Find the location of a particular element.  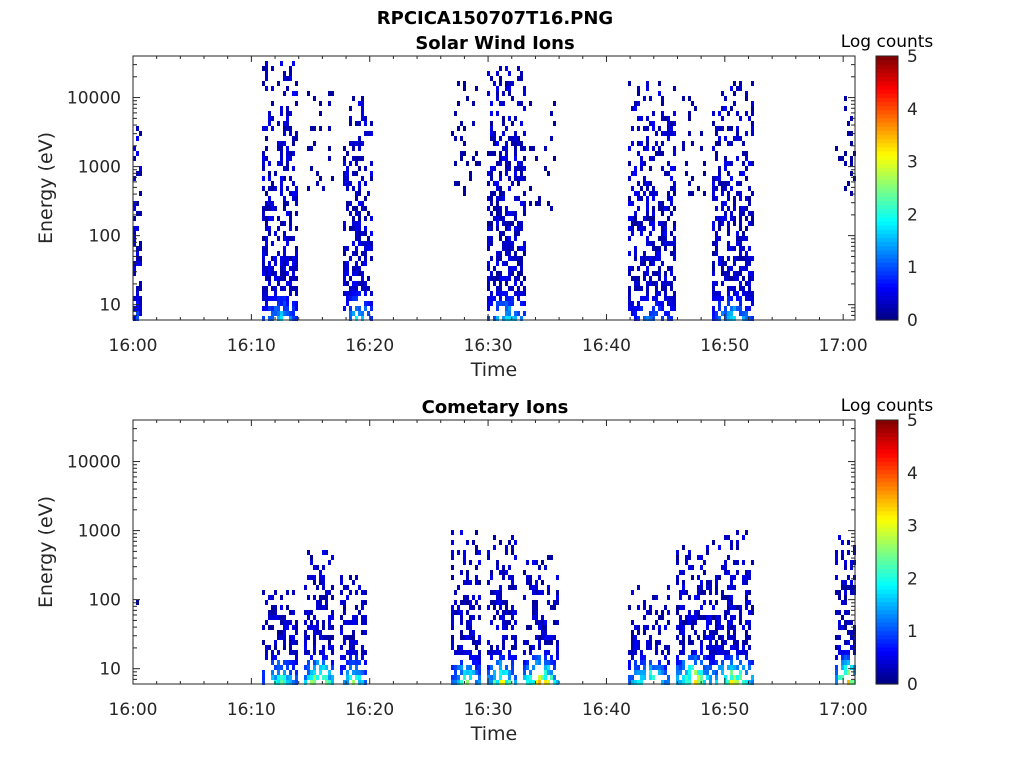

x-tick-label: 16:50 is located at coordinates (724, 346).